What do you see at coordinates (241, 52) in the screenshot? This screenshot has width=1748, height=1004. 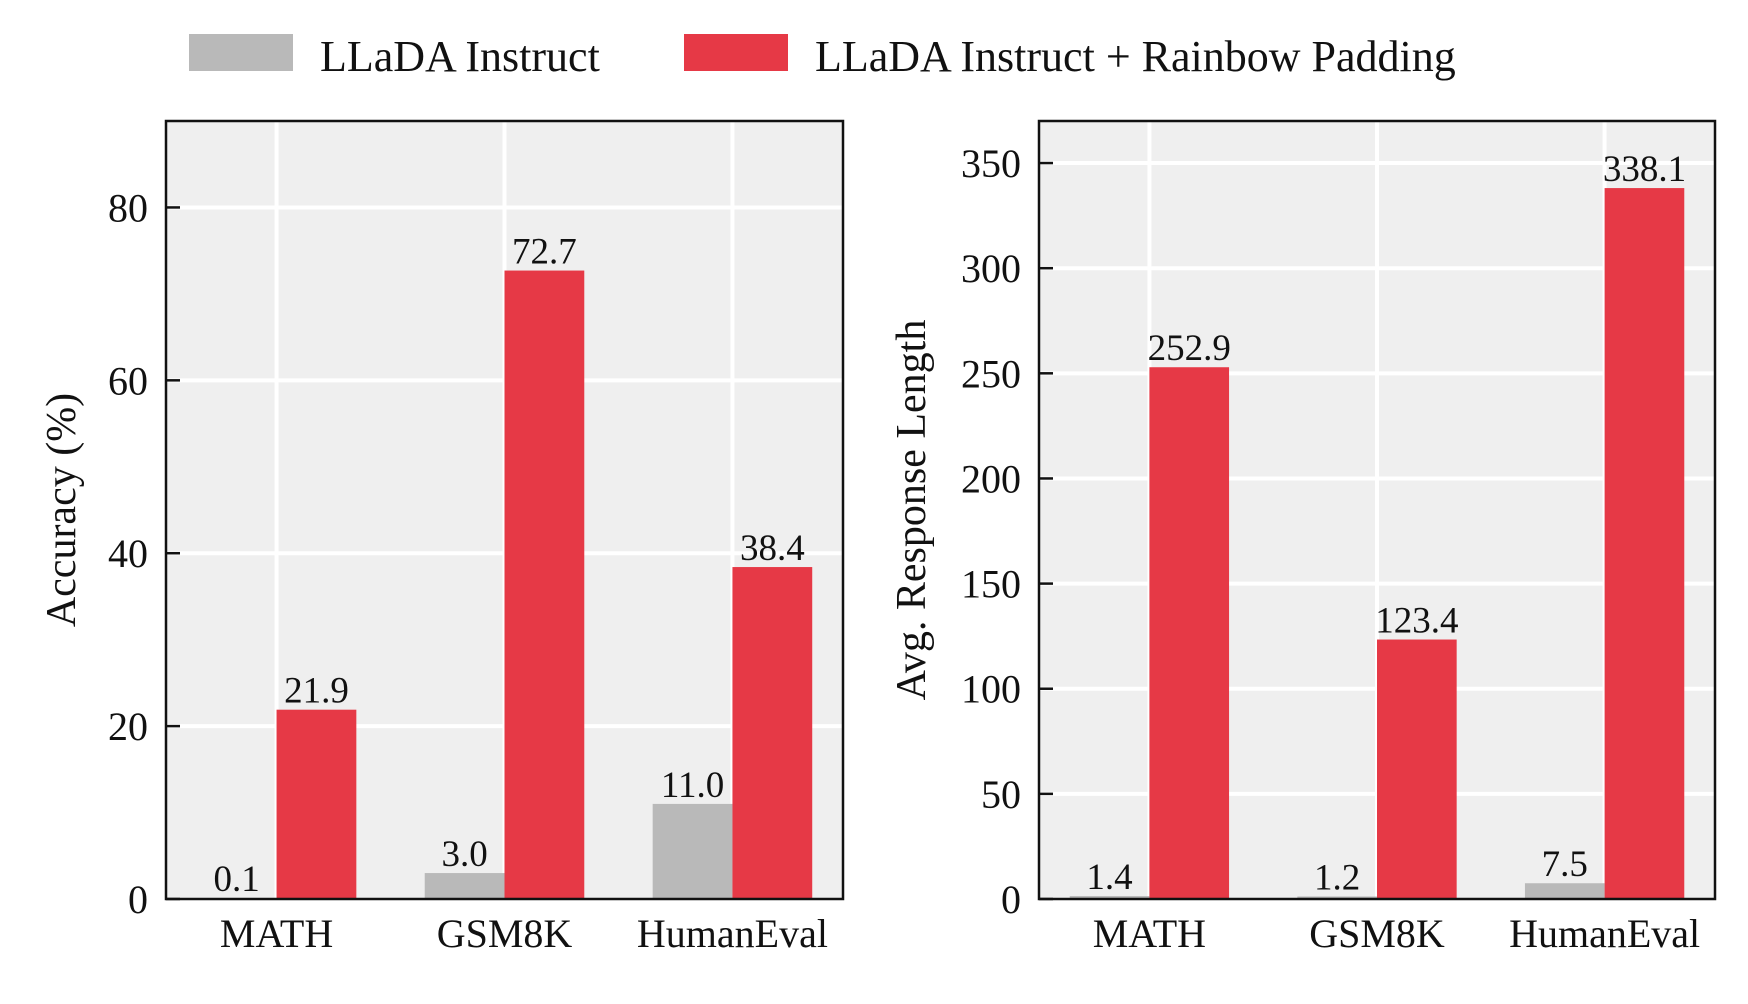 I see `legend-swatch-baseline` at bounding box center [241, 52].